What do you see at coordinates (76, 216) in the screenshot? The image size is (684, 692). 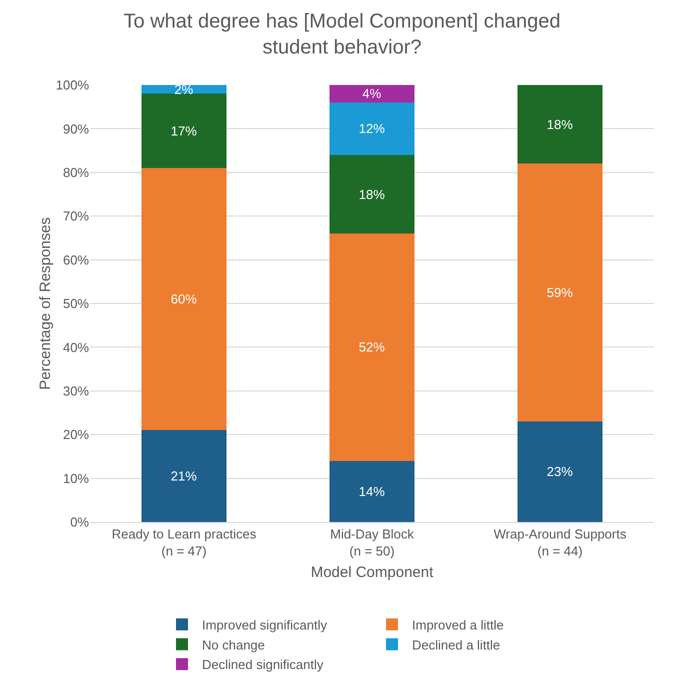 I see `y-tick-label: 70%` at bounding box center [76, 216].